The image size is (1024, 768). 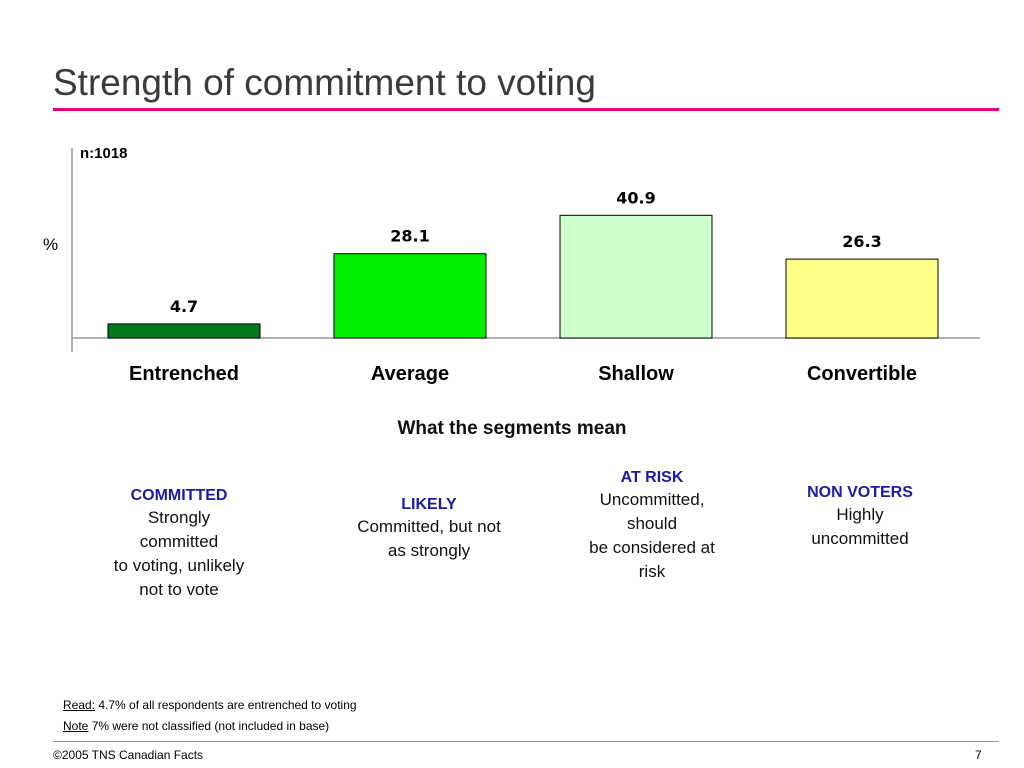 I want to click on segment-description: Highly, so click(x=860, y=514).